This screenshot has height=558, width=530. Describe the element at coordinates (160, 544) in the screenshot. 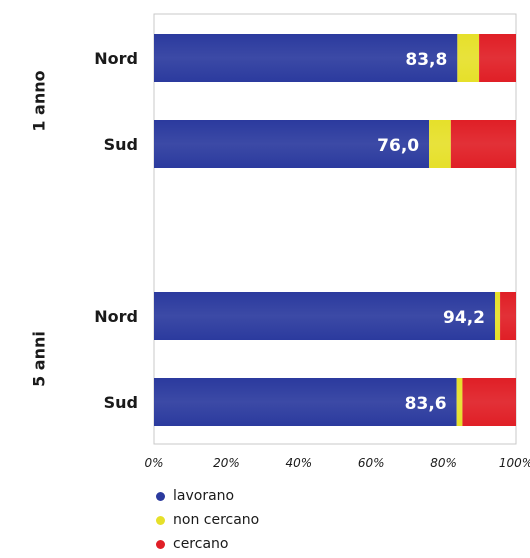

I see `legend-swatch-cercano` at that location.